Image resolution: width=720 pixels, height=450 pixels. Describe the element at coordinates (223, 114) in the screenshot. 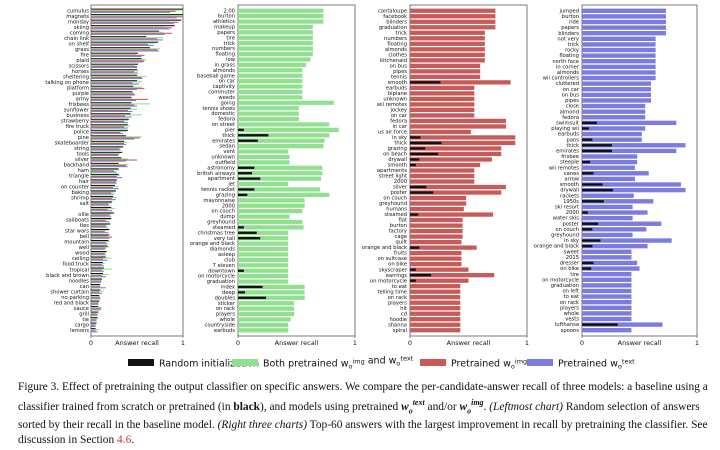

I see `tick-label: domestic` at that location.